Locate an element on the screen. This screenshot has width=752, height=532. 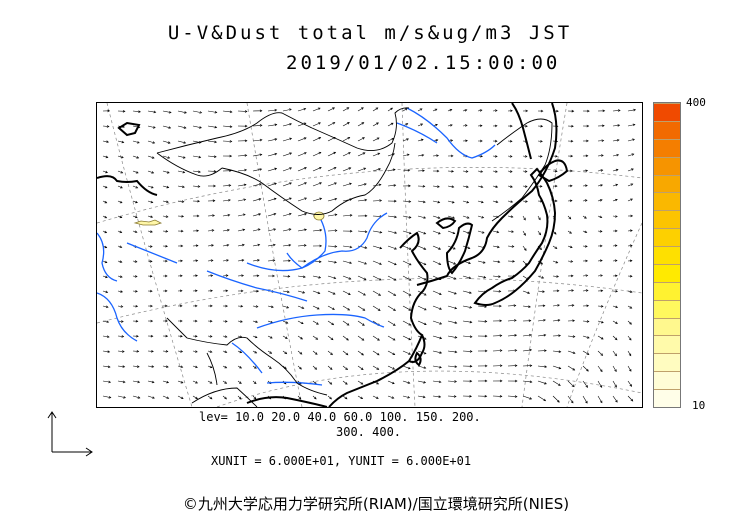
unit-scale-text: XUNIT = 6.000E+01, YUNIT = 6.000E+01 is located at coordinates (341, 461).